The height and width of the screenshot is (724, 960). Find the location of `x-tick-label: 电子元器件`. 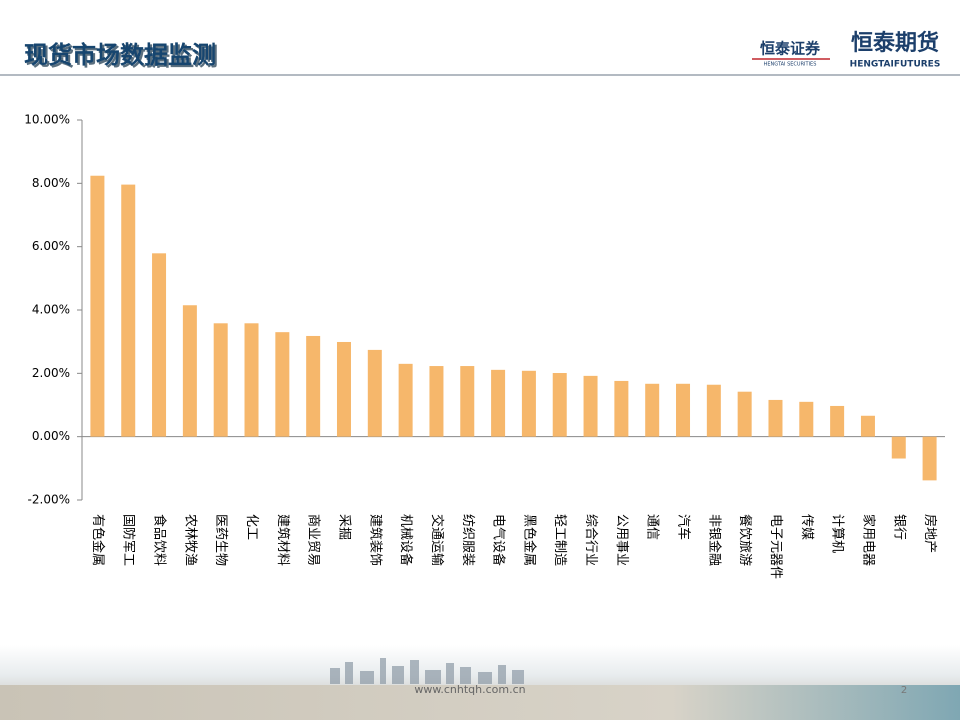

x-tick-label: 电子元器件 is located at coordinates (775, 546).